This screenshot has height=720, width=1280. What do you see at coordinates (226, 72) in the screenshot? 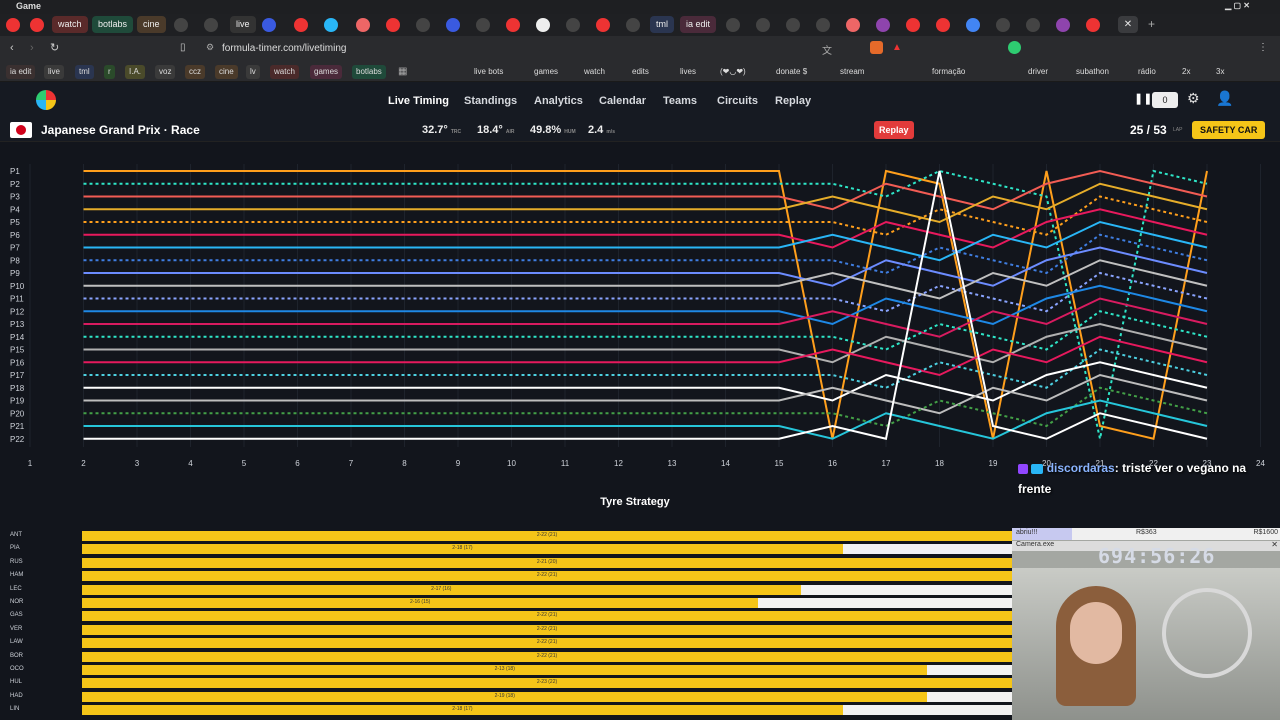
I see `bookmark-cine: cine` at bounding box center [226, 72].